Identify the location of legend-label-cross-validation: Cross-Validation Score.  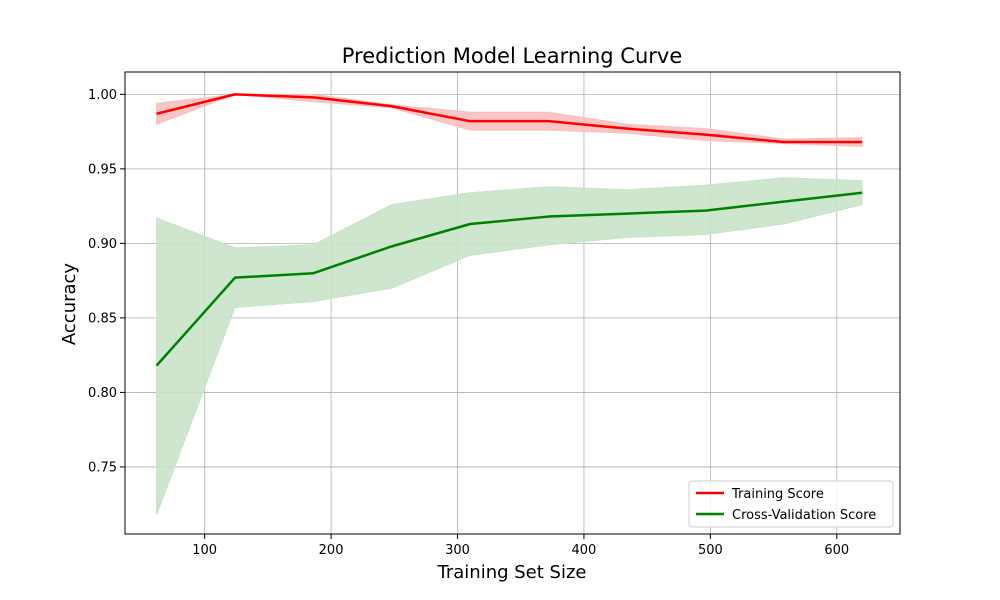
(804, 515).